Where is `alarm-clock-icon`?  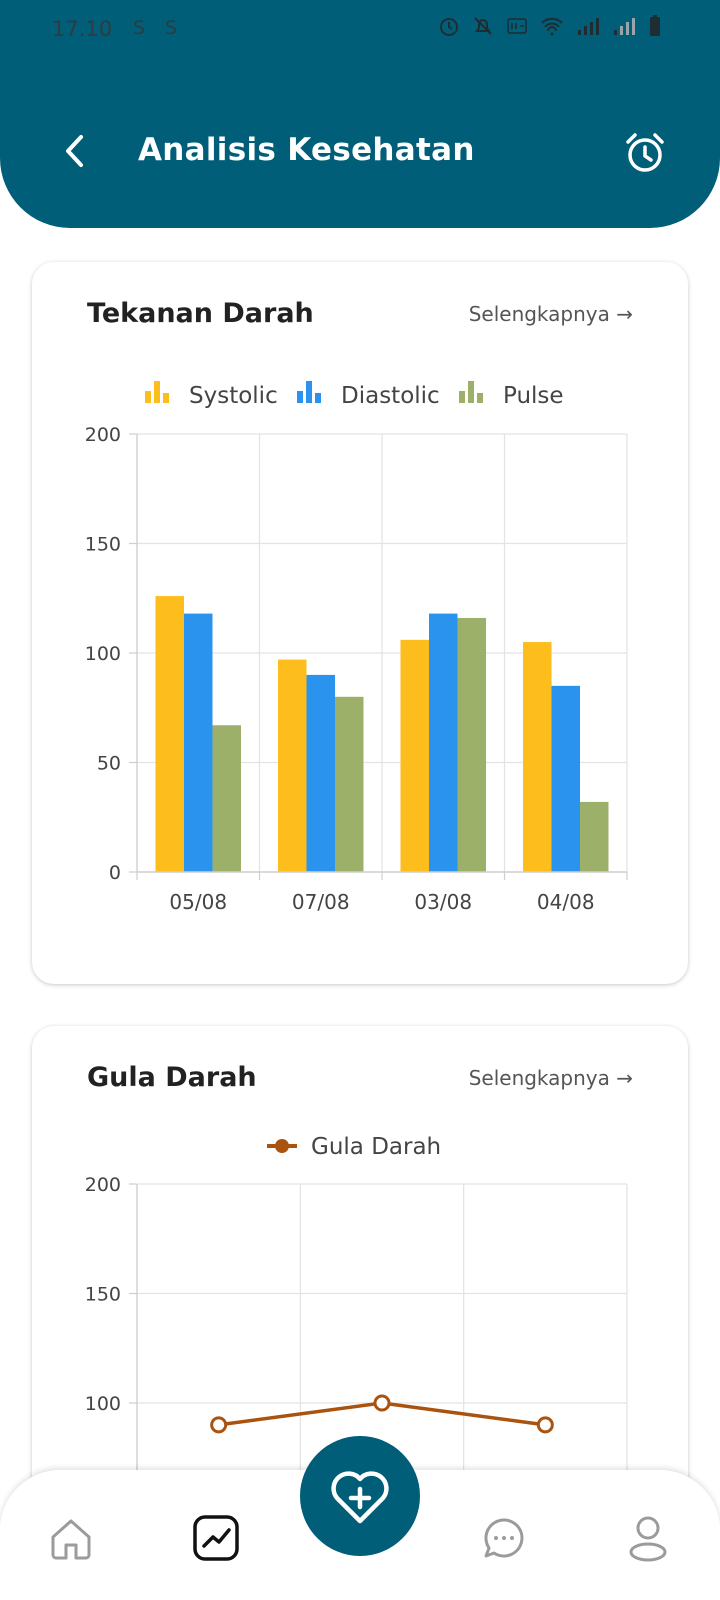
alarm-clock-icon is located at coordinates (645, 152).